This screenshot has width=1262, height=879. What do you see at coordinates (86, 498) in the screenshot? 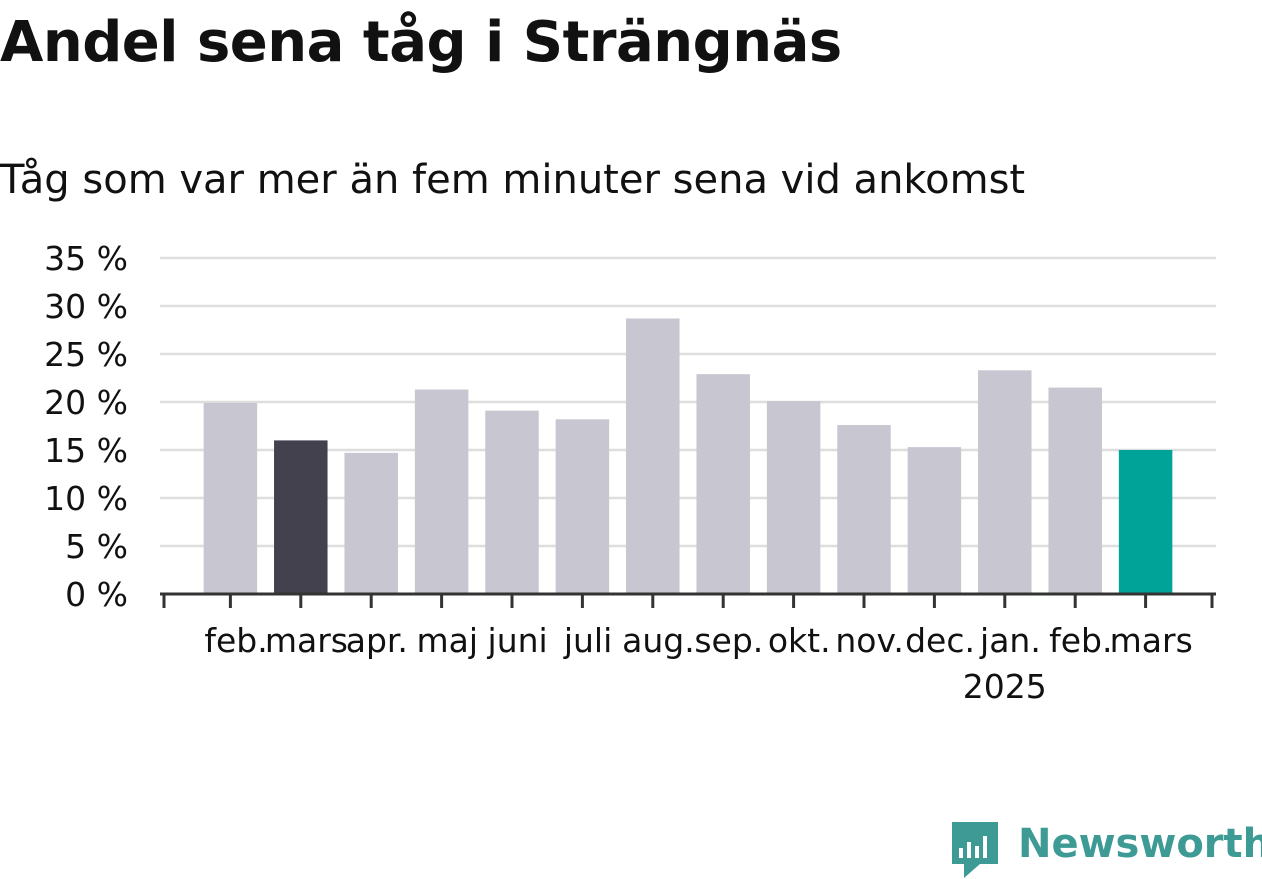
I see `y-tick-label: 10 %` at bounding box center [86, 498].